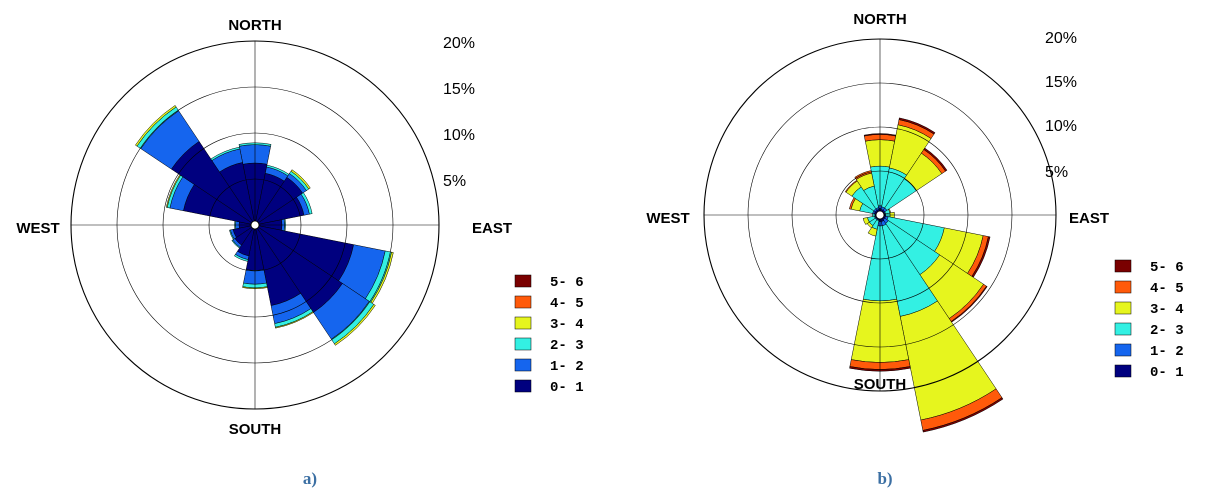 This screenshot has height=495, width=1213. Describe the element at coordinates (241, 257) in the screenshot. I see `sector-202.5-bin-2-3` at that location.